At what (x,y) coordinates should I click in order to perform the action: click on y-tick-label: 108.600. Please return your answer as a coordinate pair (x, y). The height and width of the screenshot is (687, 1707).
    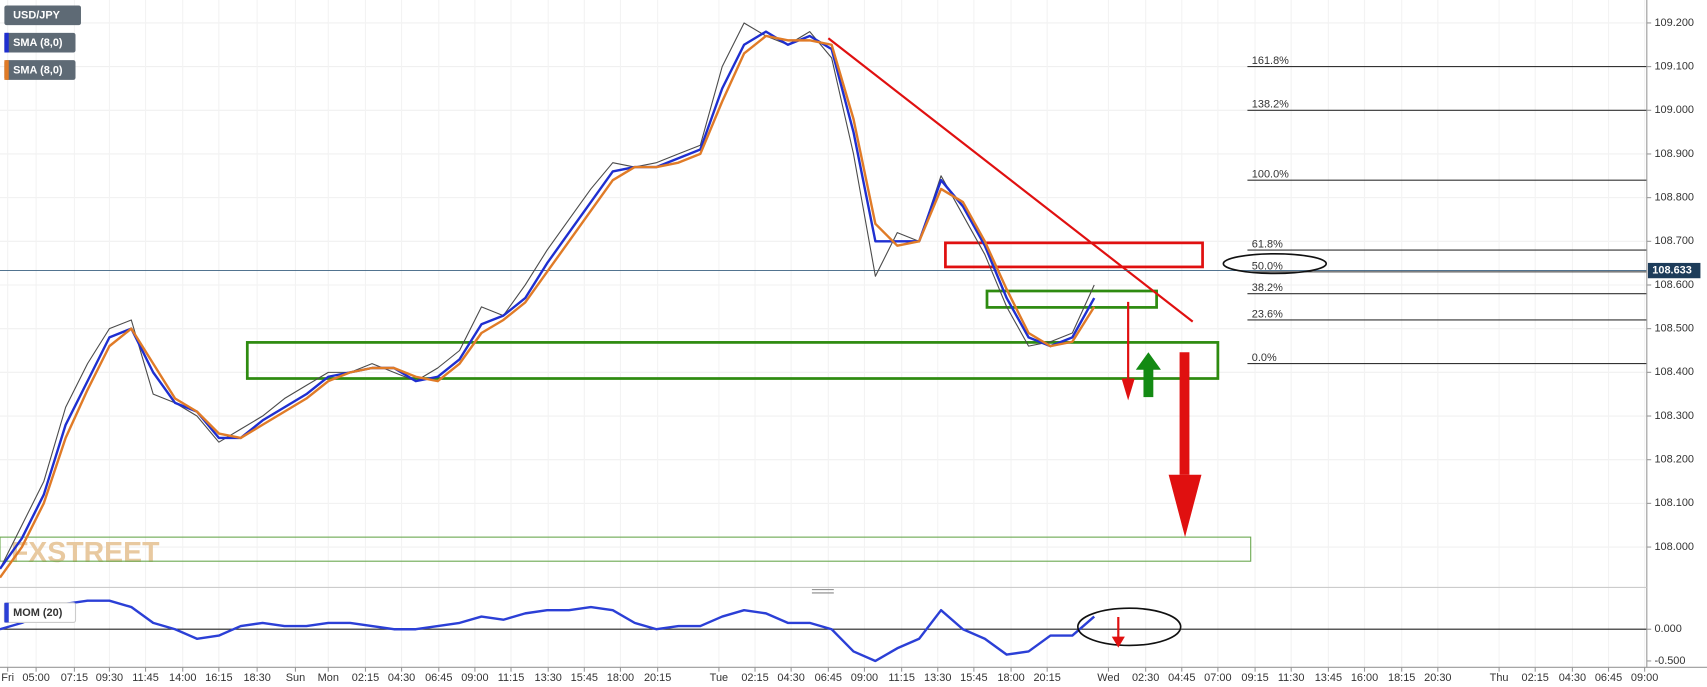
    Looking at the image, I should click on (1674, 285).